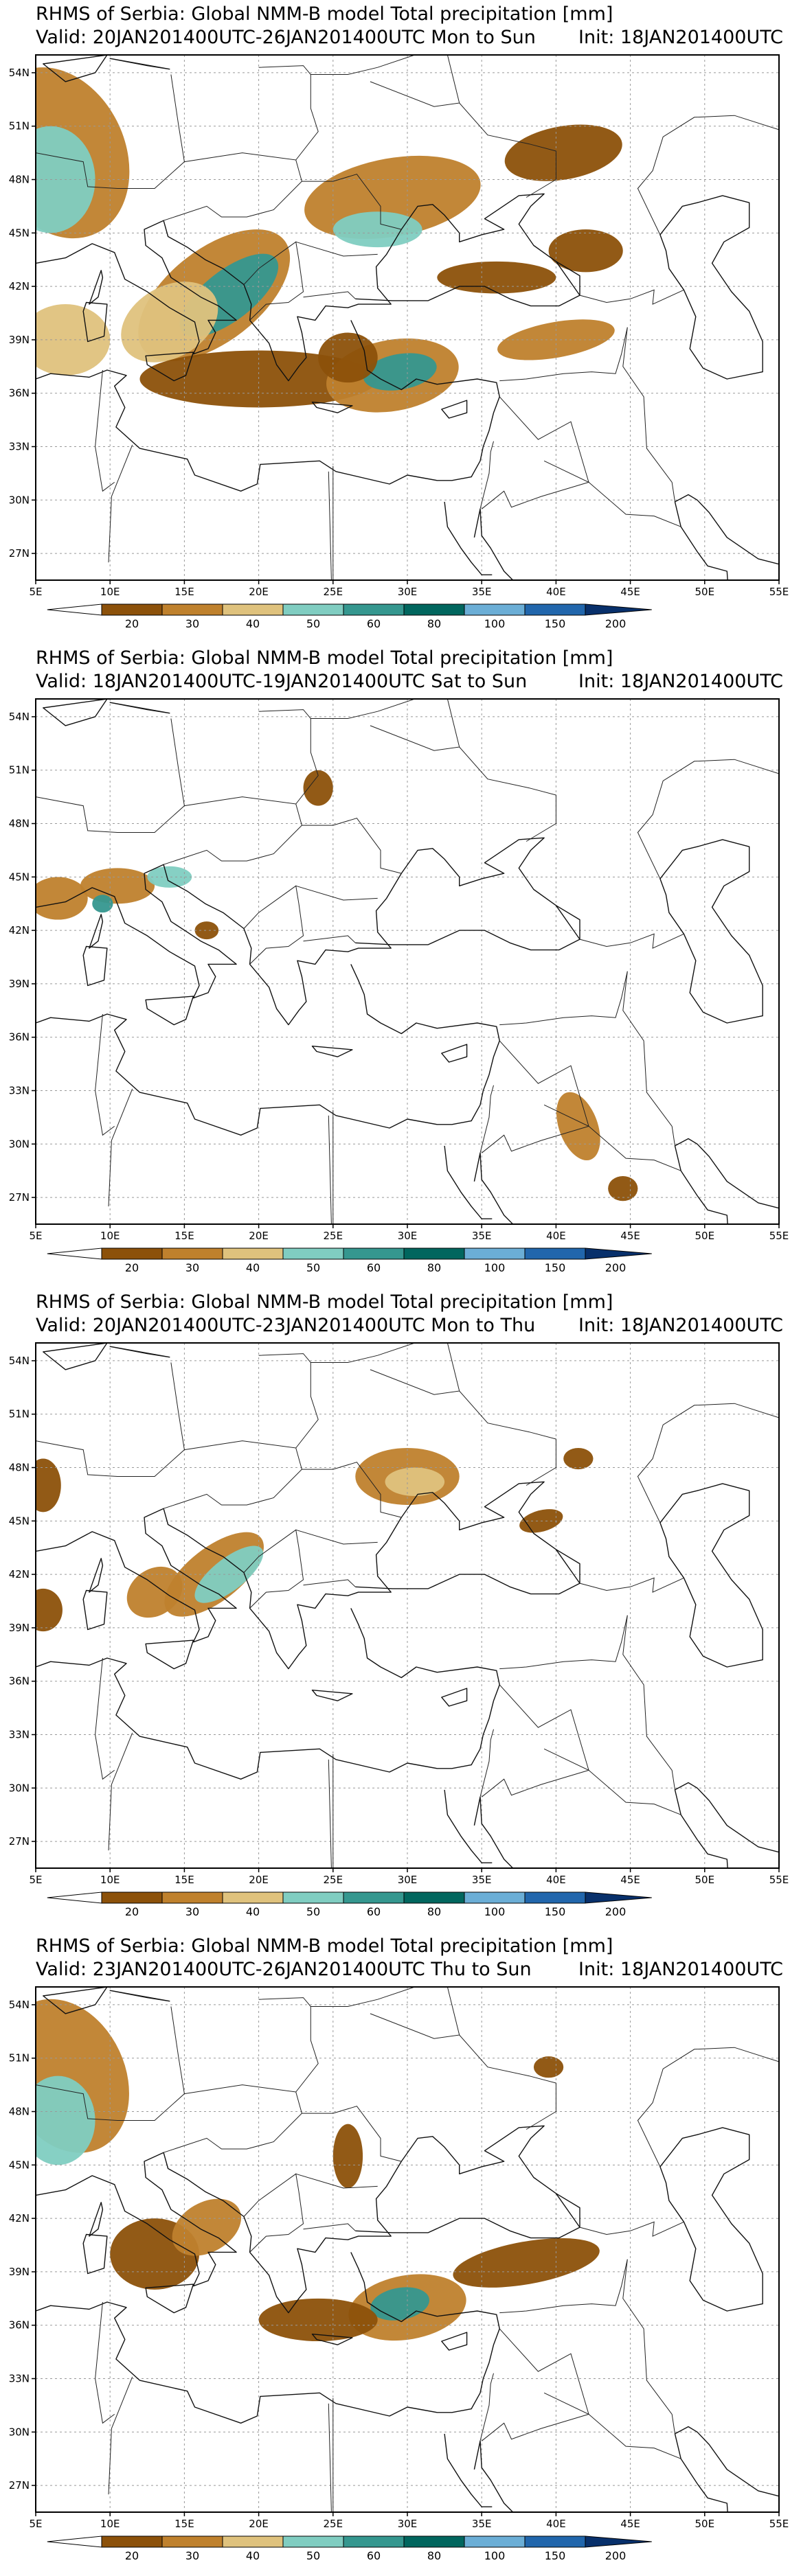 This screenshot has width=790, height=2576. What do you see at coordinates (259, 592) in the screenshot?
I see `lon-tick-label: 20E` at bounding box center [259, 592].